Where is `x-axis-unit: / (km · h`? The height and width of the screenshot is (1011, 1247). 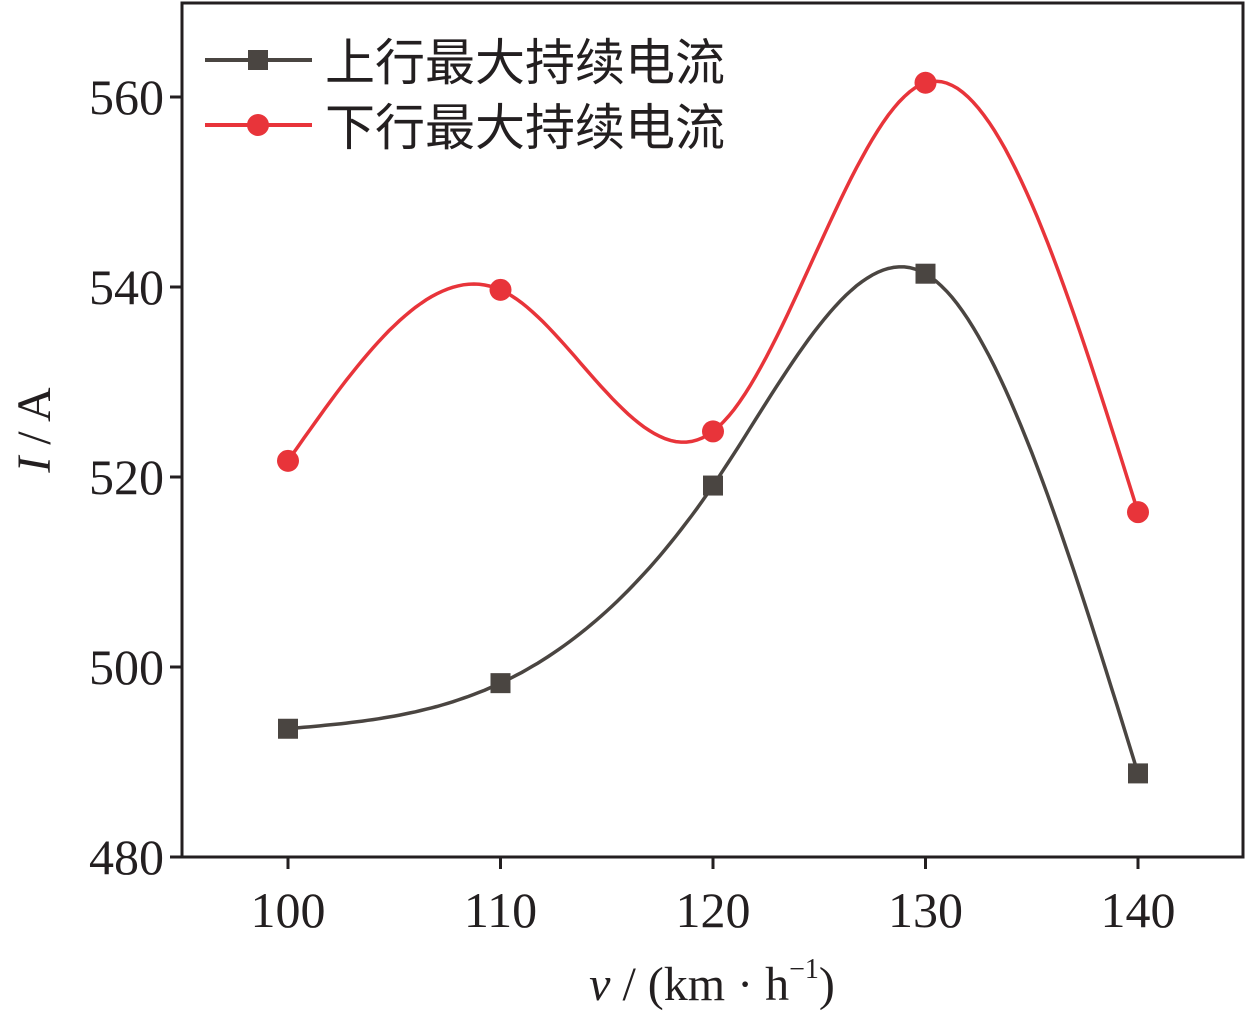
x-axis-unit: / (km · h is located at coordinates (699, 984).